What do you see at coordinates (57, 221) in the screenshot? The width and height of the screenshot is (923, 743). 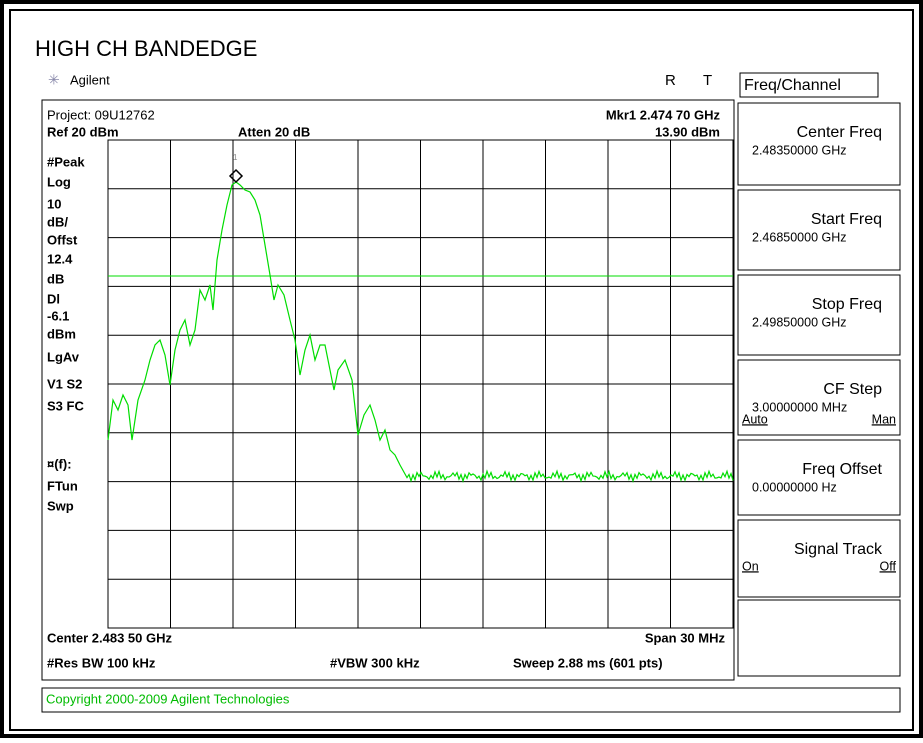 I see `side-label: dB/` at bounding box center [57, 221].